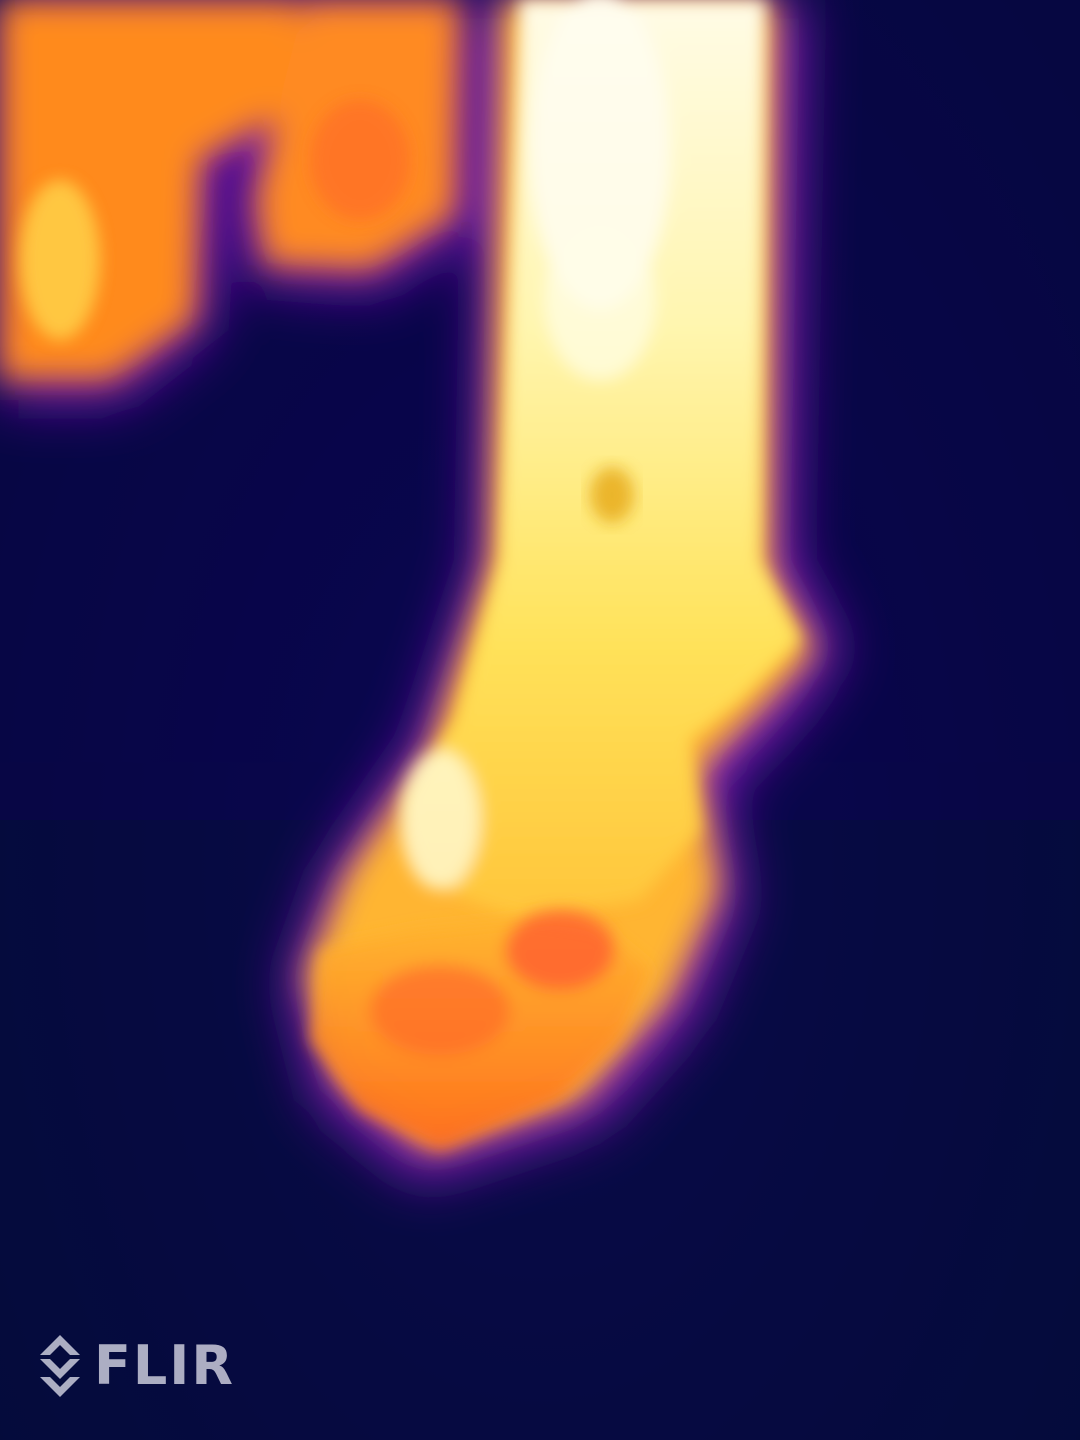 The height and width of the screenshot is (1440, 1080). Describe the element at coordinates (612, 495) in the screenshot. I see `leg-cool-spot` at that location.